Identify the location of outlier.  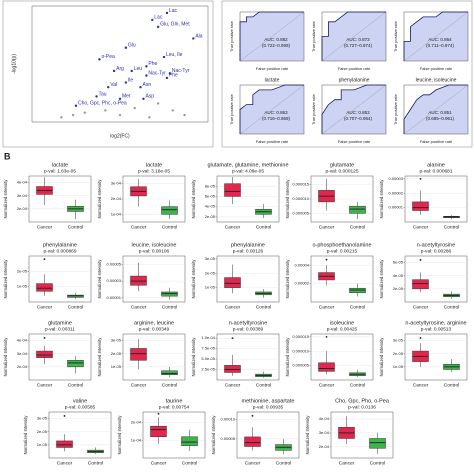
(420, 178).